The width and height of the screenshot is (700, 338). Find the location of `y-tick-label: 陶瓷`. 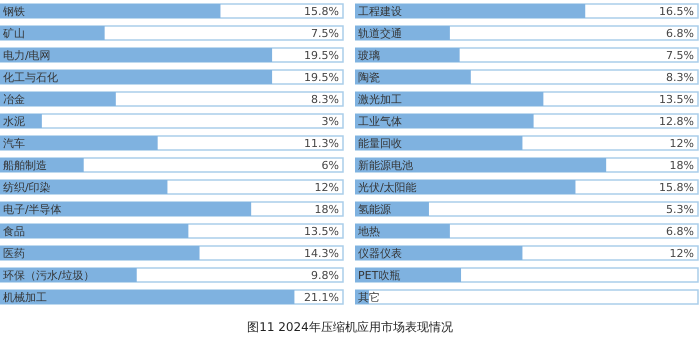

y-tick-label: 陶瓷 is located at coordinates (369, 77).